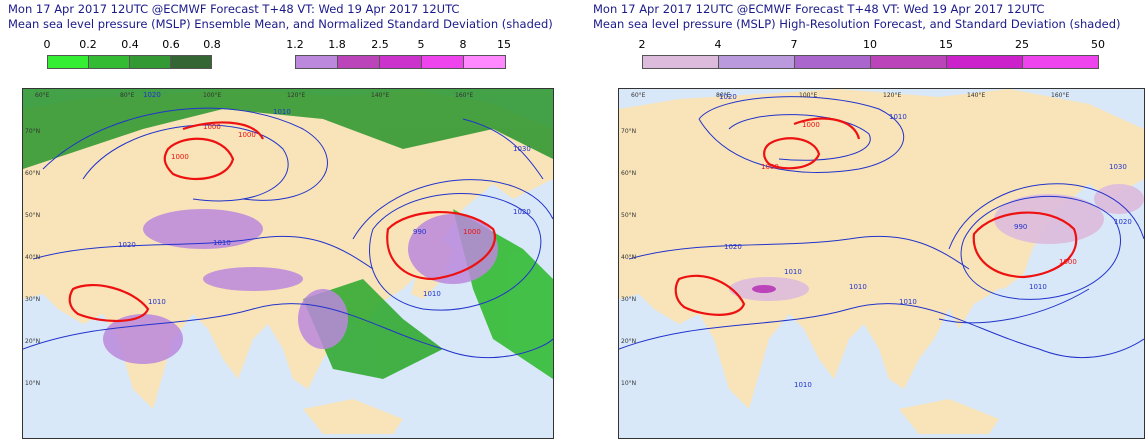  Describe the element at coordinates (1022, 44) in the screenshot. I see `colorbar-label: 25` at that location.